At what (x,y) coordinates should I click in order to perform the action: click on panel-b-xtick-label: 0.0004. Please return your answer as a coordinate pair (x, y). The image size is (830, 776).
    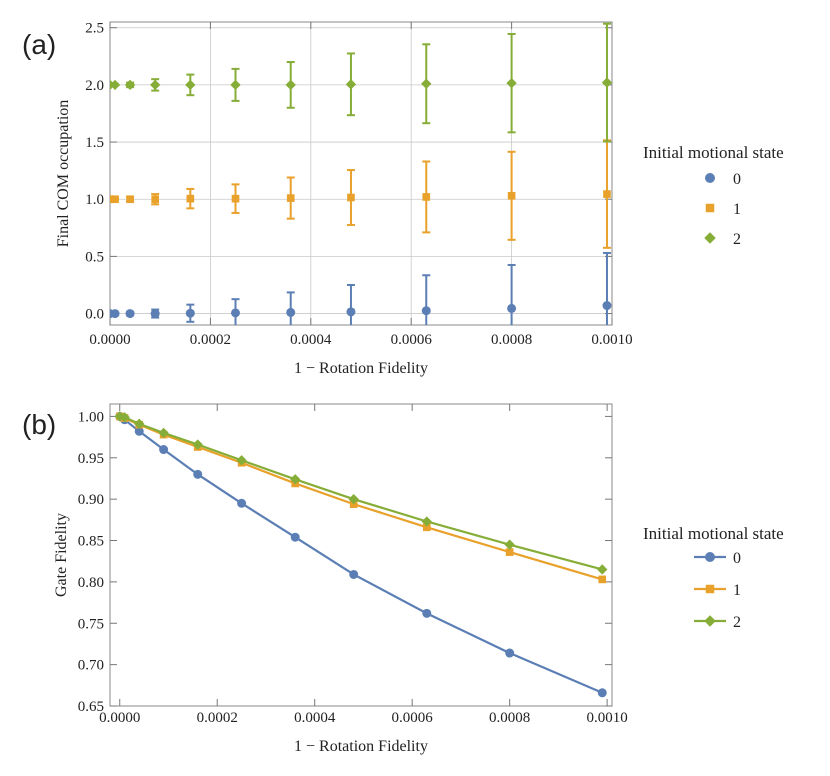
    Looking at the image, I should click on (315, 718).